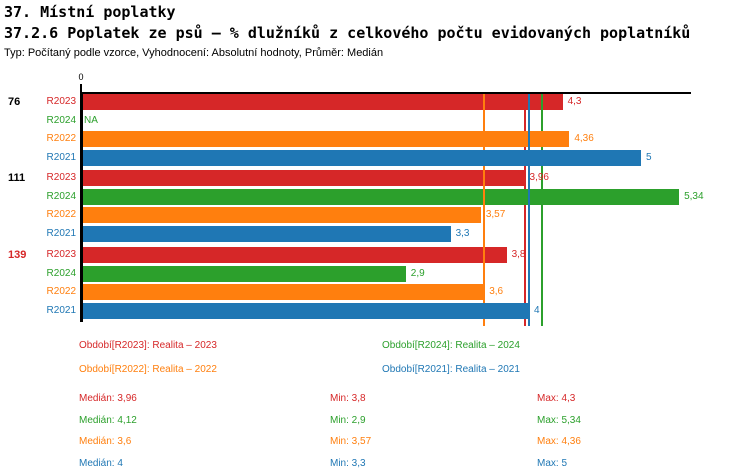 Image resolution: width=750 pixels, height=476 pixels. Describe the element at coordinates (694, 196) in the screenshot. I see `bar-value-label: 5,34` at that location.